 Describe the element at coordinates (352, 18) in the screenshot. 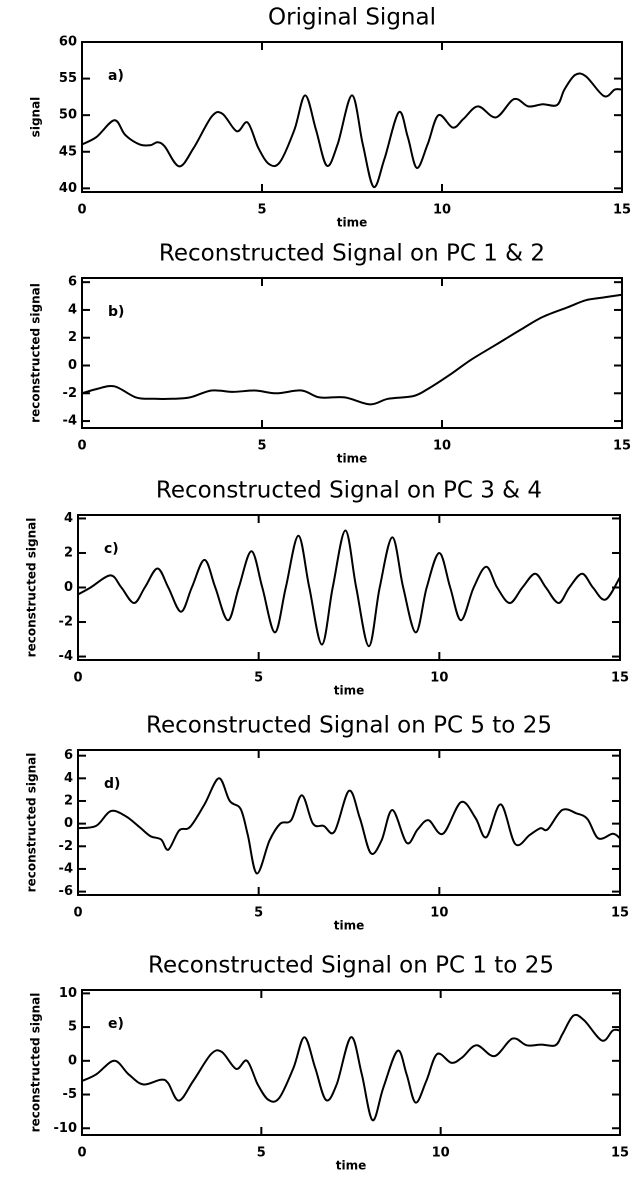

I see `chart-title: Original Signal` at that location.